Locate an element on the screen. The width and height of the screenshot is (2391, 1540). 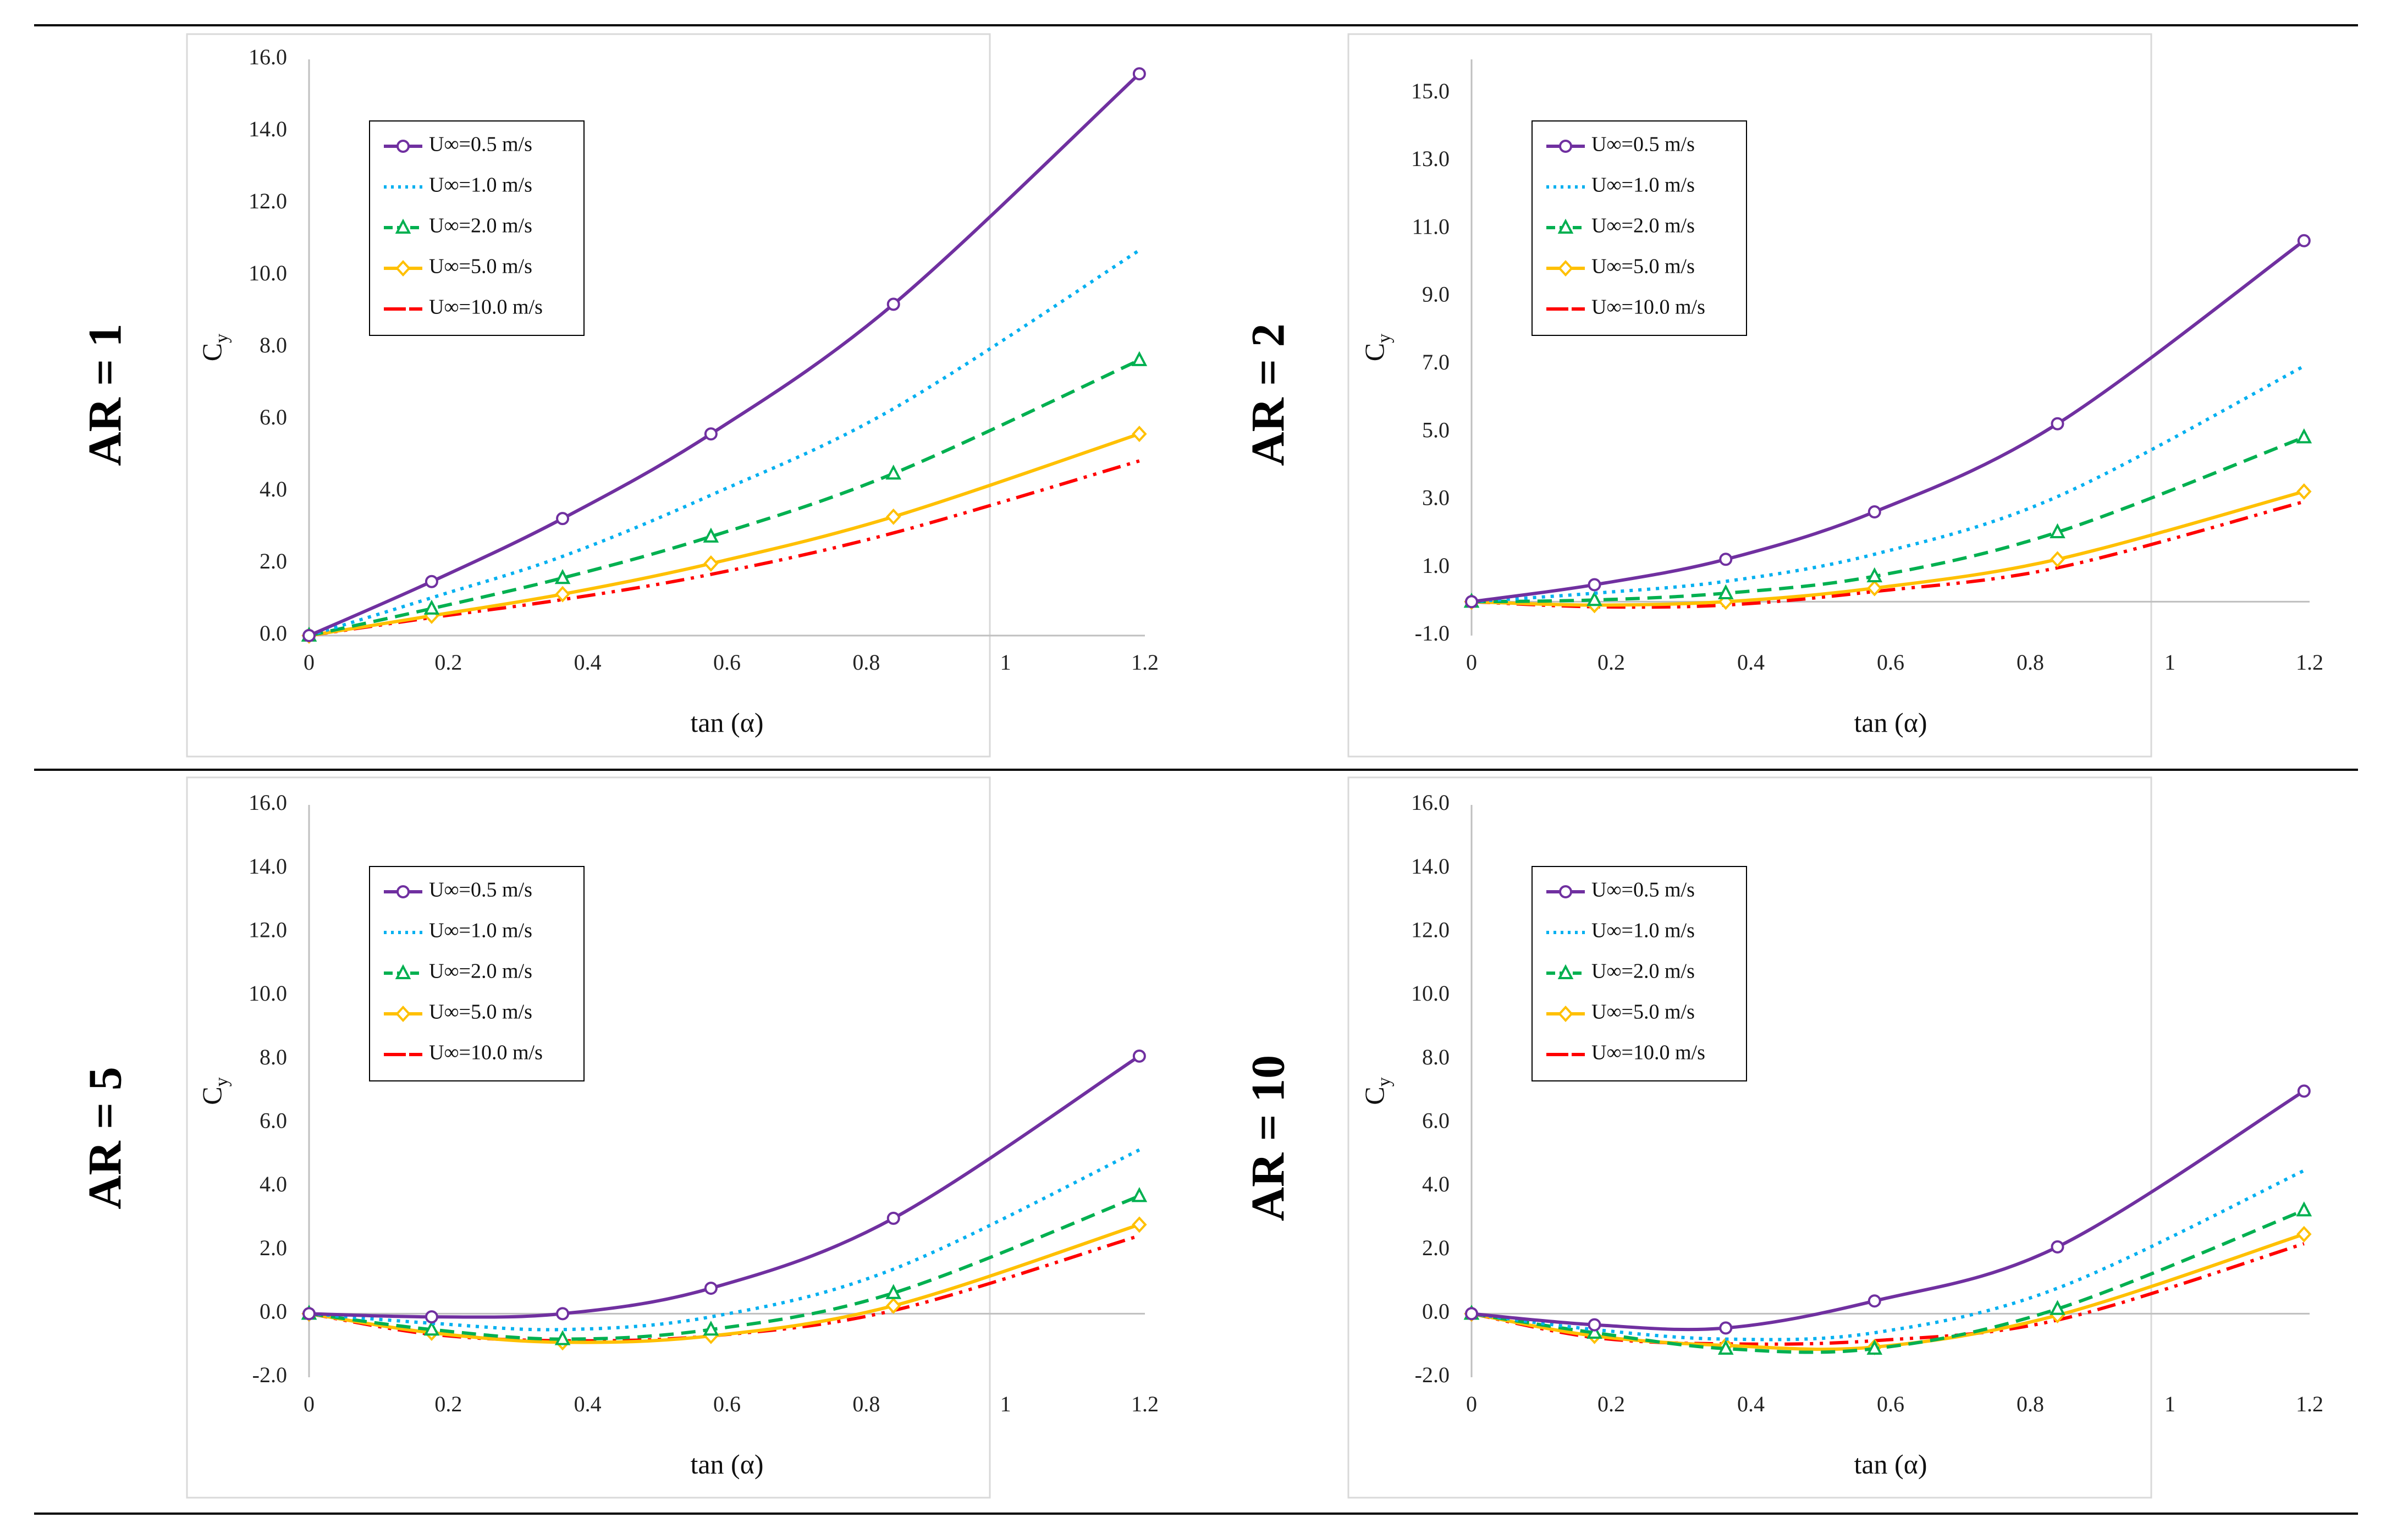
panel-label: AR = 5 is located at coordinates (105, 1138).